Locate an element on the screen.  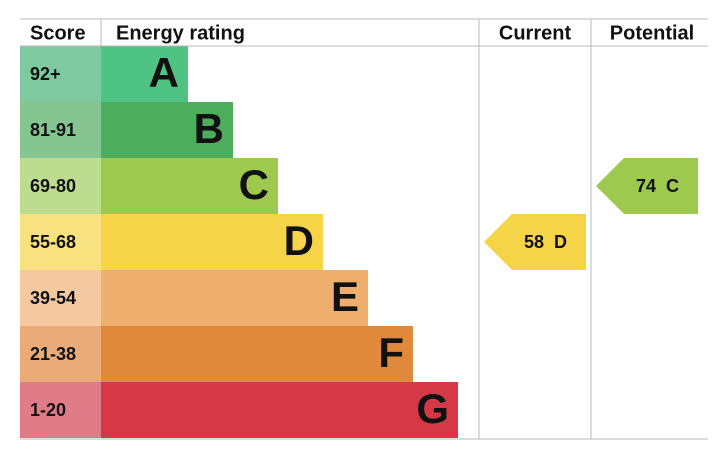
current-arrow is located at coordinates (535, 242).